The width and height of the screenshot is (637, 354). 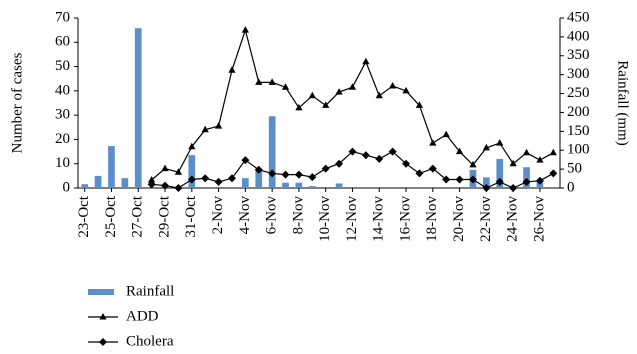 I want to click on x-tick-label: 8-Nov, so click(x=298, y=215).